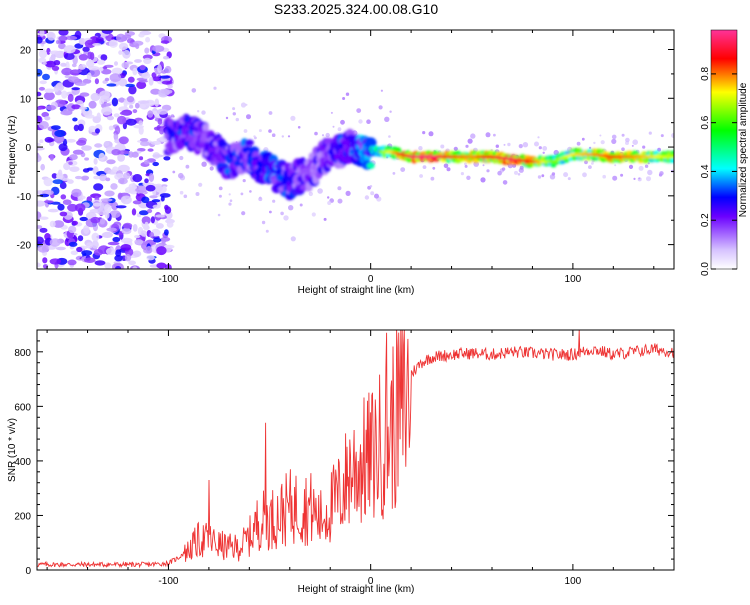 This screenshot has width=750, height=605. What do you see at coordinates (371, 279) in the screenshot?
I see `spectrogram-x-tick-label: 0` at bounding box center [371, 279].